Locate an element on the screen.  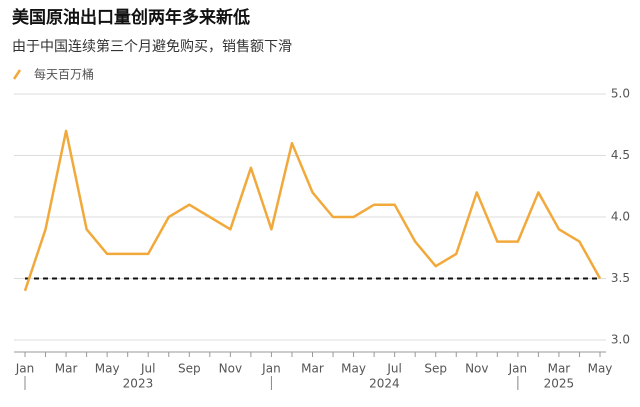
y-tick-label: 4.5 is located at coordinates (620, 155).